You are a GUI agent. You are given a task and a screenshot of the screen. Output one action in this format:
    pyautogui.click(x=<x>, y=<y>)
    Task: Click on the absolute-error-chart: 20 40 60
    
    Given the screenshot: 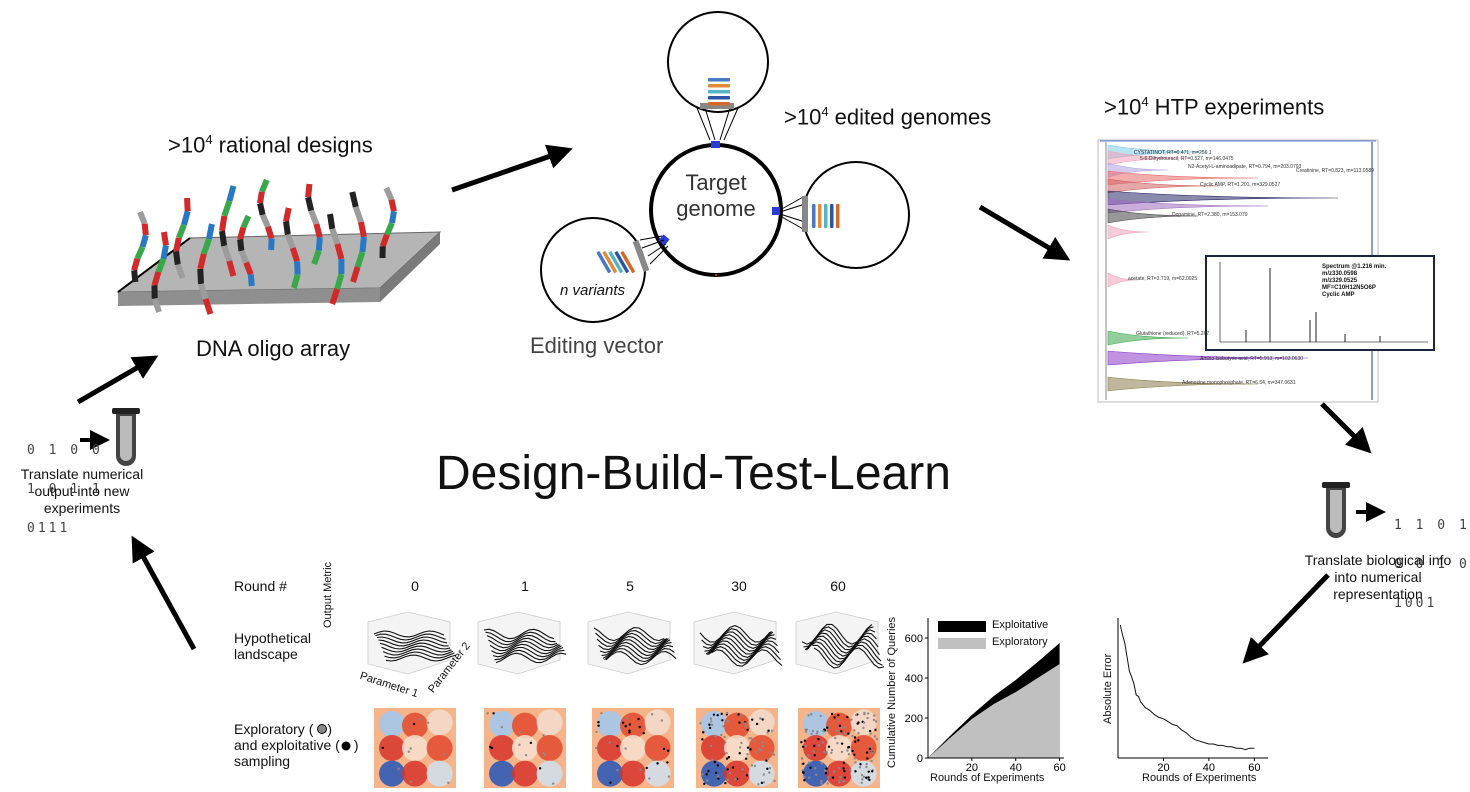 What is the action you would take?
    pyautogui.click(x=1192, y=696)
    